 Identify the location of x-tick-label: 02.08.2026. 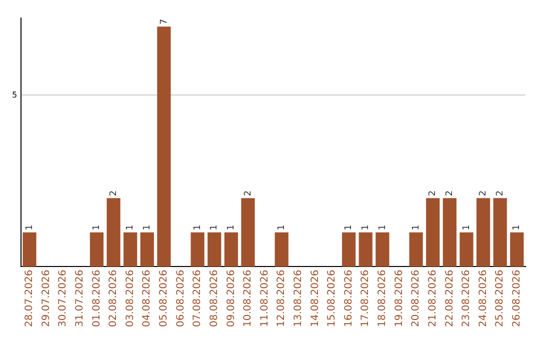
(114, 299).